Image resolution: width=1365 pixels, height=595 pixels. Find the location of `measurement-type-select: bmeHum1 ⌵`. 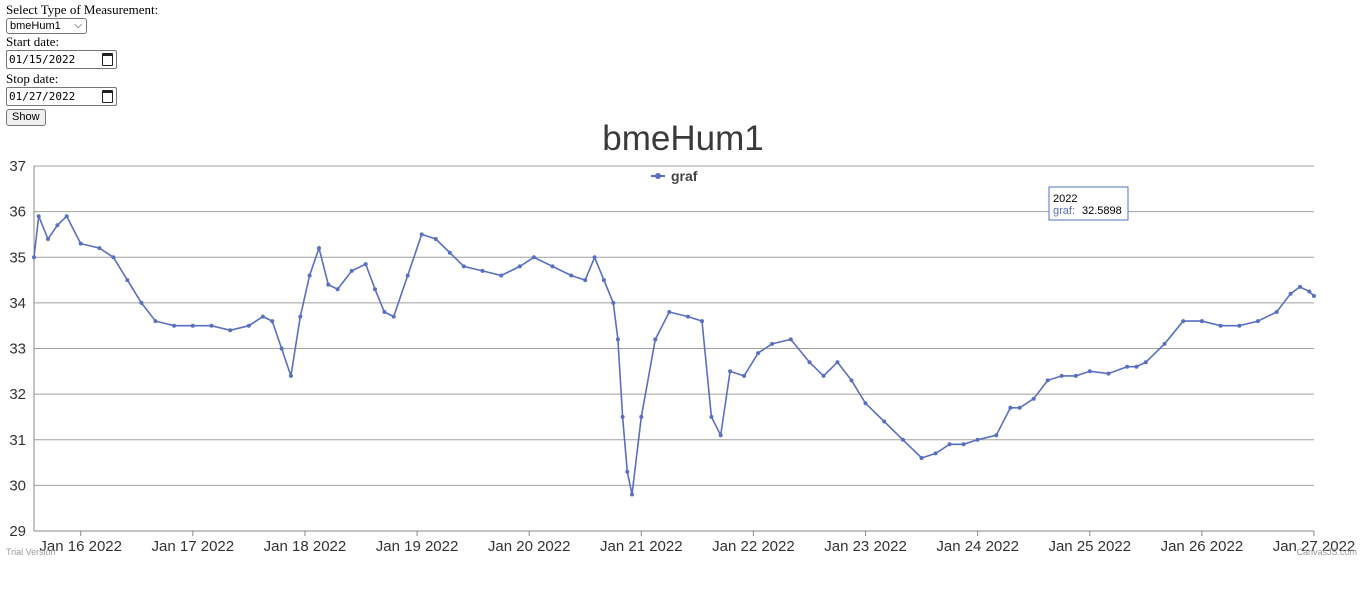

measurement-type-select: bmeHum1 ⌵ is located at coordinates (46, 26).